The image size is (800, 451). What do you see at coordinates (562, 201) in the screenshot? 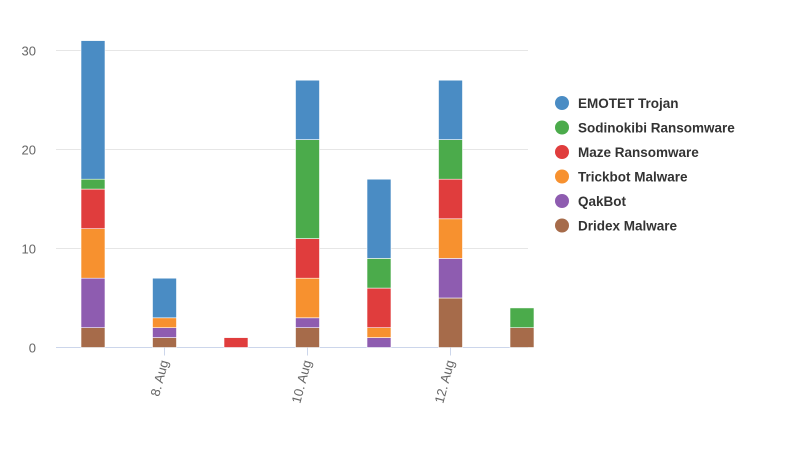
I see `legend-swatch-qakbot` at bounding box center [562, 201].